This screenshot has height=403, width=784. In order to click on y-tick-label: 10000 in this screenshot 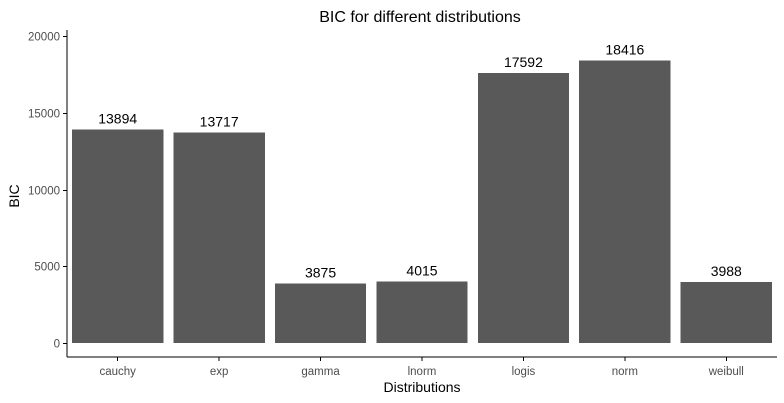, I will do `click(44, 192)`.